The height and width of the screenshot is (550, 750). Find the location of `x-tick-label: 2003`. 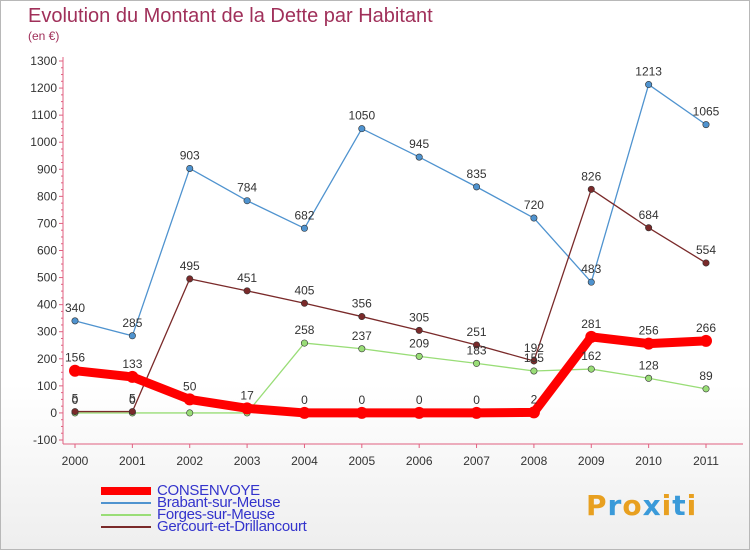

x-tick-label: 2003 is located at coordinates (247, 461).